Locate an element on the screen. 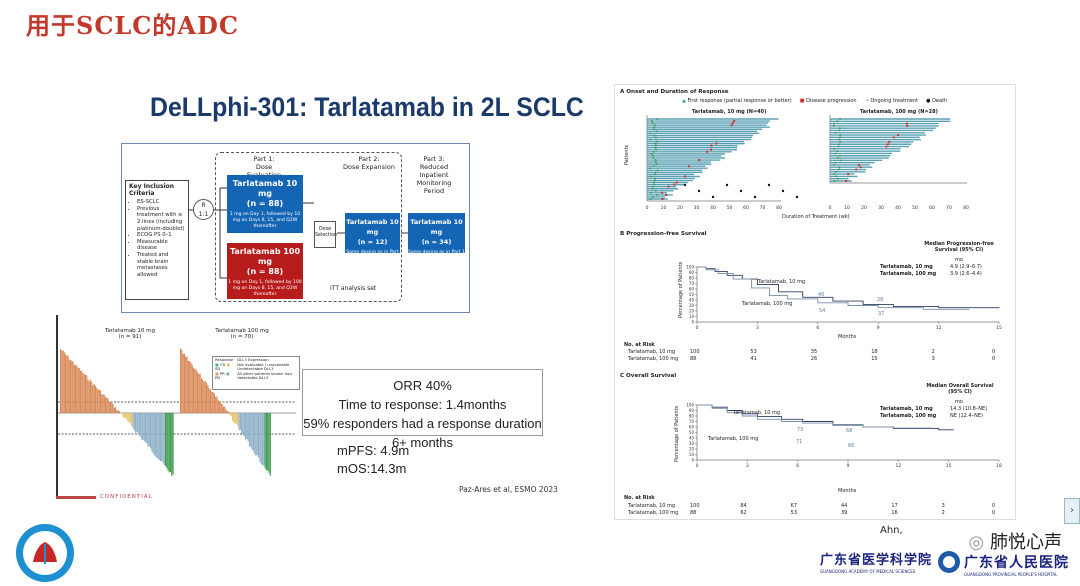 The image size is (1080, 586). pfs-x-tick-label: 6 is located at coordinates (817, 328).